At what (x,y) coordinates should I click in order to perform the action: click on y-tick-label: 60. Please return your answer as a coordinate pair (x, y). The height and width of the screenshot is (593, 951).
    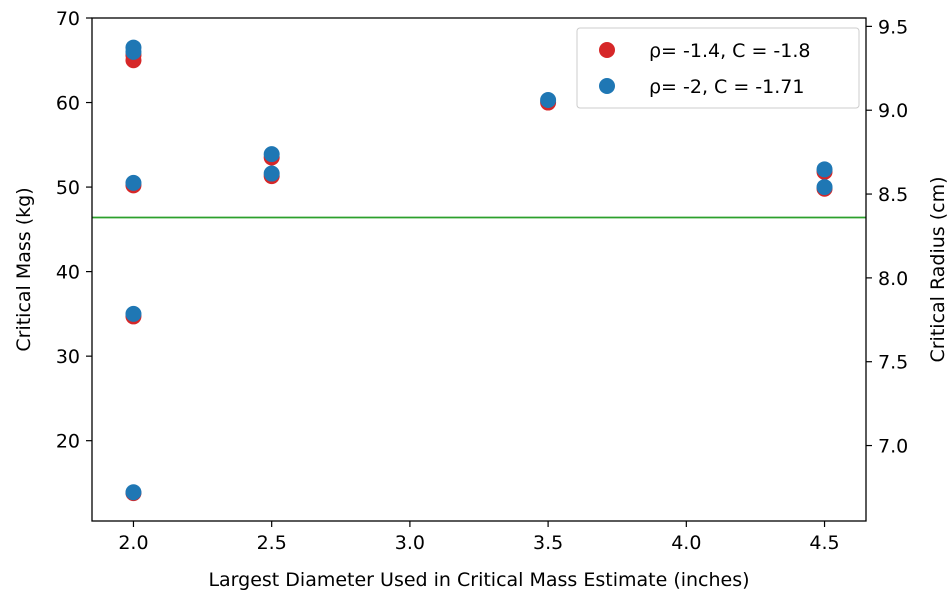
    Looking at the image, I should click on (68, 104).